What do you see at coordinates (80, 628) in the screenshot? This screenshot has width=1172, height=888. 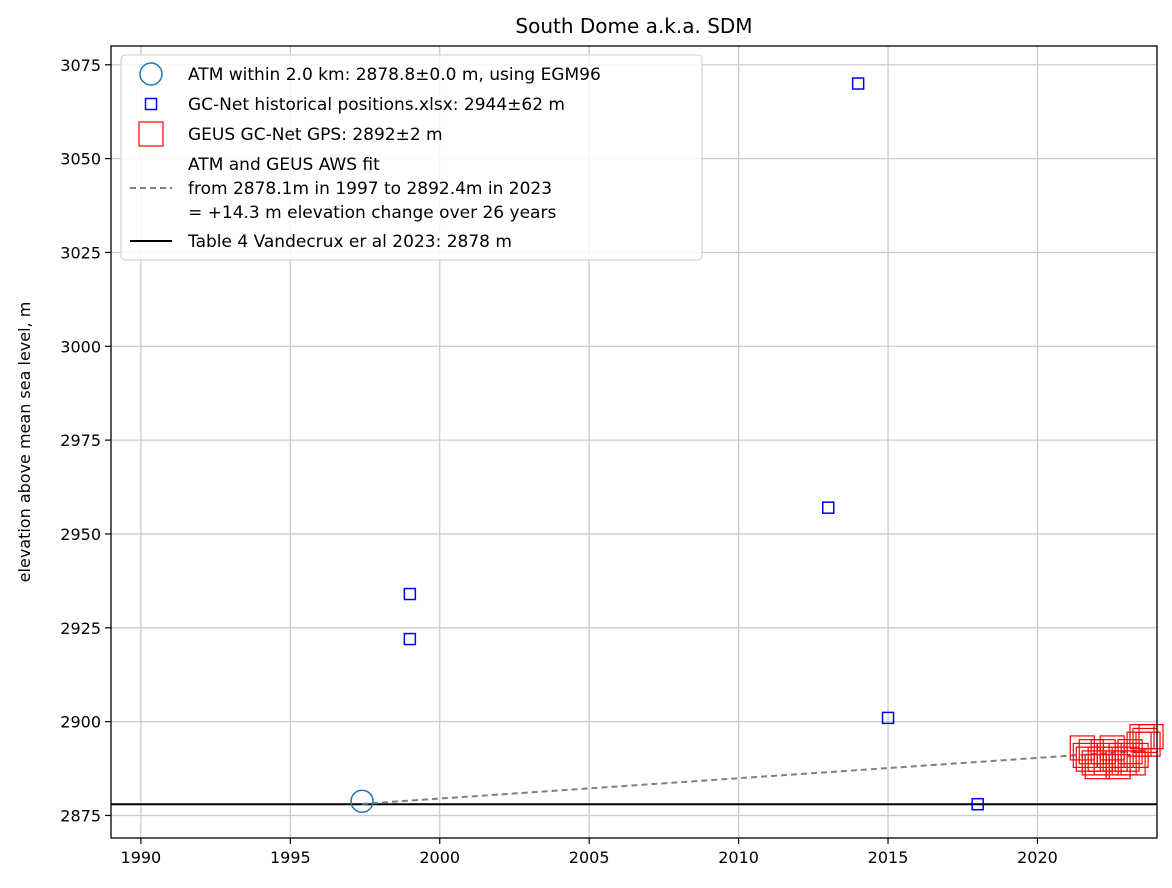 I see `y-tick-label: 2925` at bounding box center [80, 628].